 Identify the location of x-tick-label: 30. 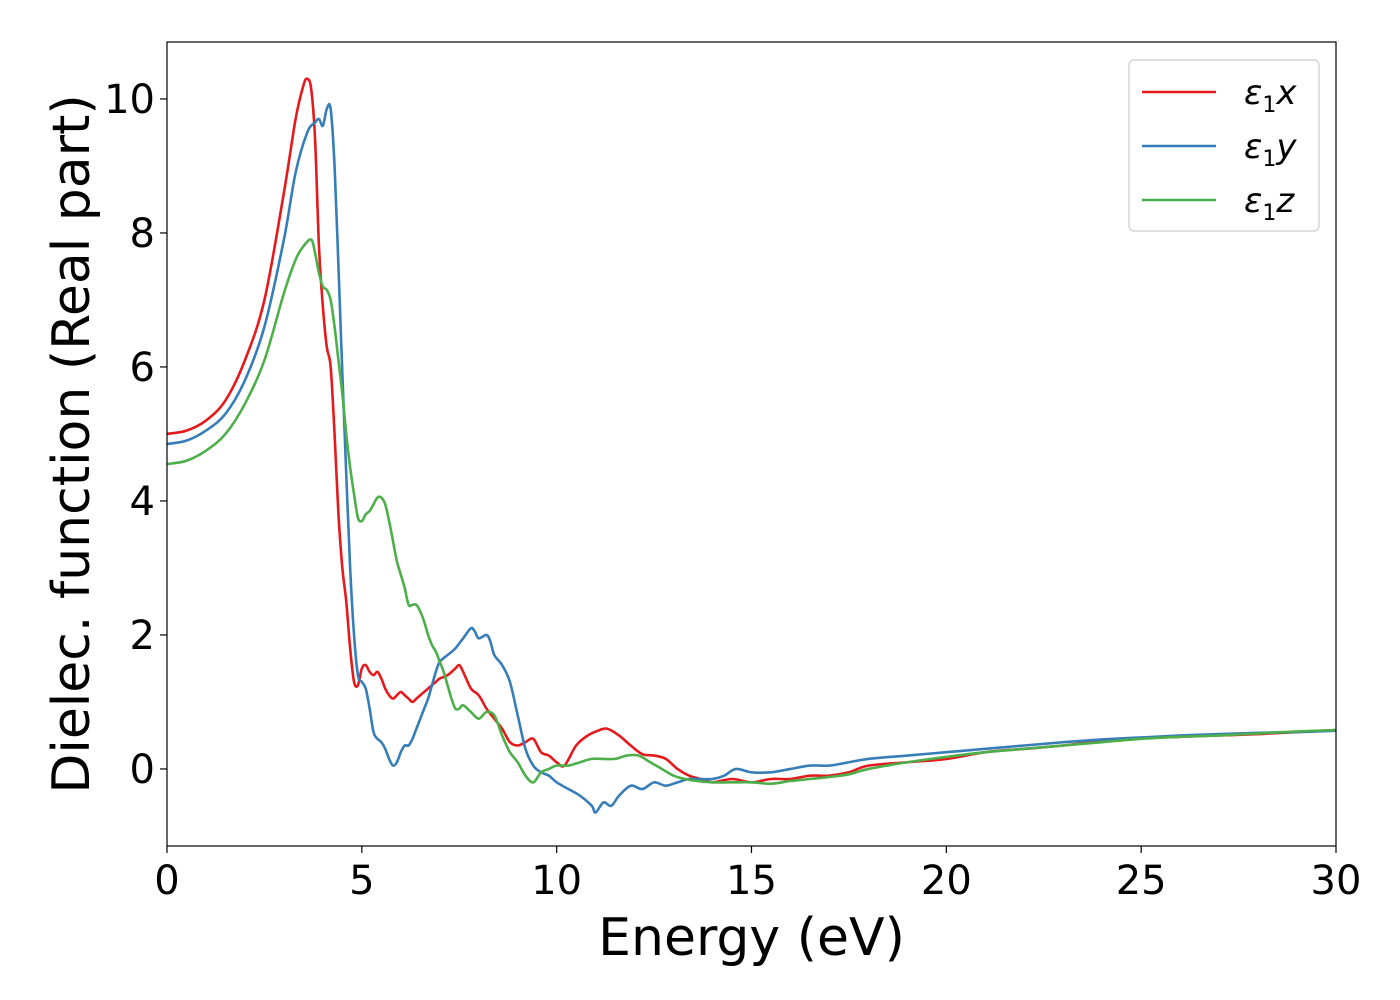
(1336, 881).